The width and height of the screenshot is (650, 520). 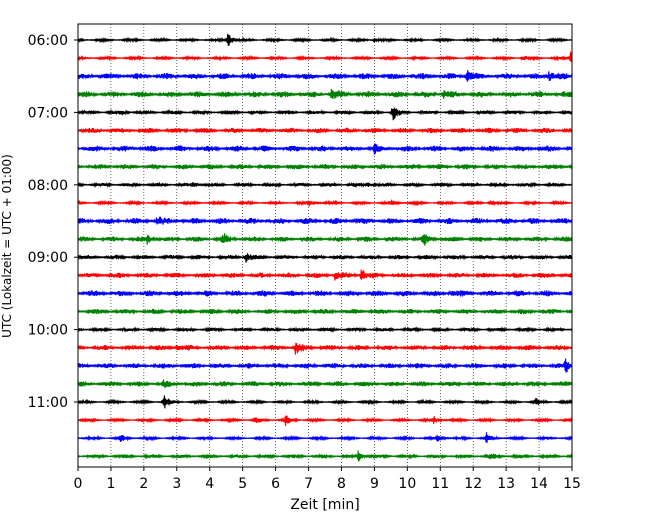 I want to click on x-tick-label: 15, so click(x=572, y=484).